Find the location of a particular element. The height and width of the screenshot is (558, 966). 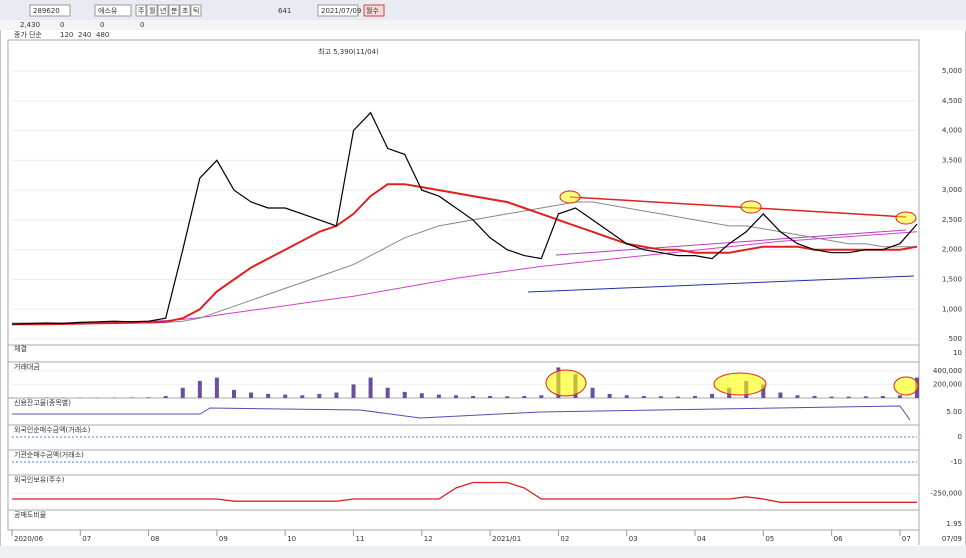

y-tick-label: 5,000 is located at coordinates (952, 71).